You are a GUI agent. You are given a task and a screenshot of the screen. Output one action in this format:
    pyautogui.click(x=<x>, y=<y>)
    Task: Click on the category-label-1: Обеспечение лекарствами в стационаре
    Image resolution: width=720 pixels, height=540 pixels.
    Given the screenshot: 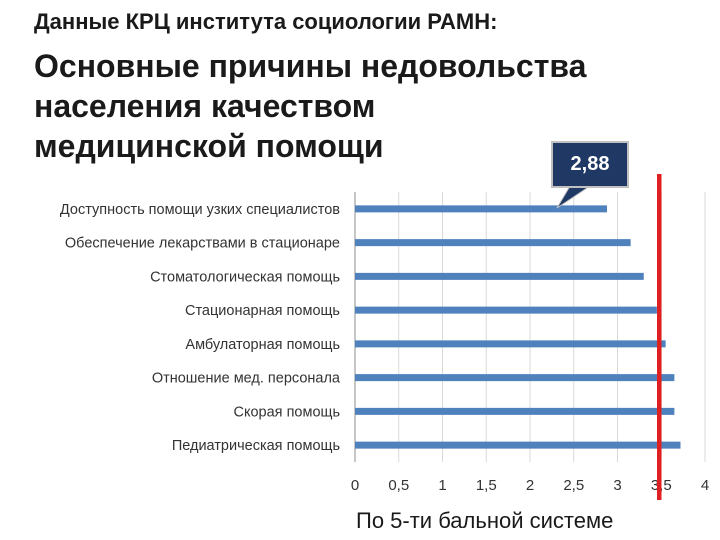 What is the action you would take?
    pyautogui.click(x=202, y=244)
    